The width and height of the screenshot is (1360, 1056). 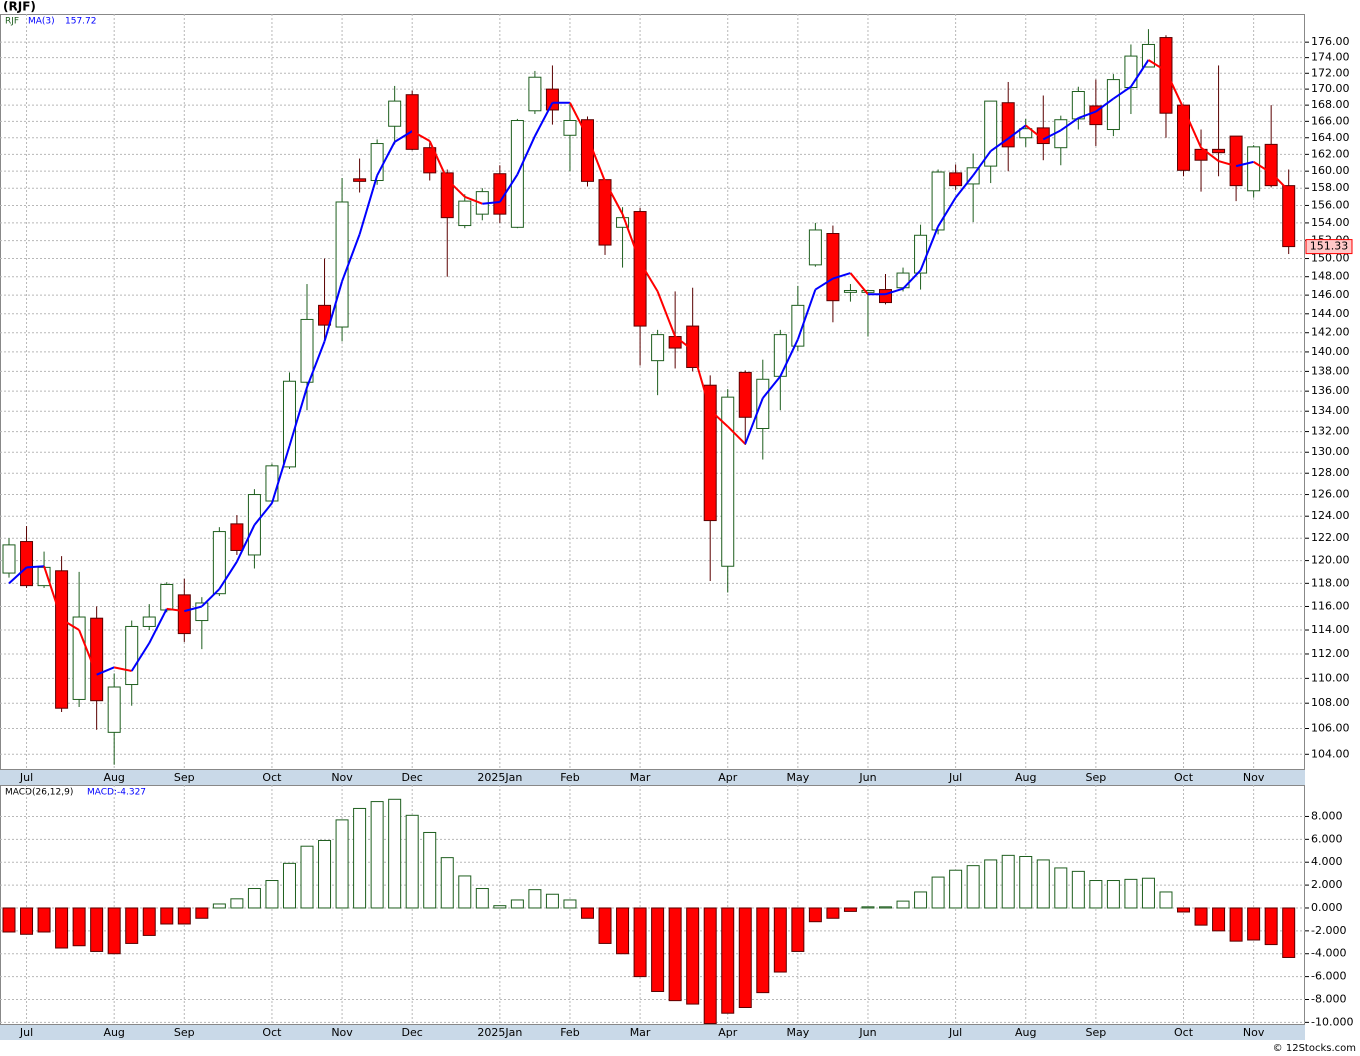 I want to click on legend-ma: MA(3), so click(x=41, y=22).